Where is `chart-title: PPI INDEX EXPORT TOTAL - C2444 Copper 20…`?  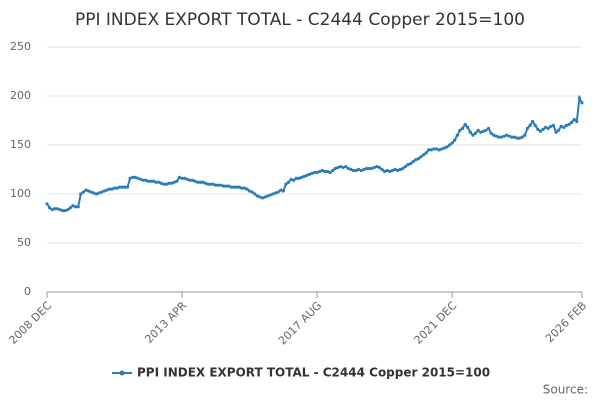
chart-title: PPI INDEX EXPORT TOTAL - C2444 Copper 20… is located at coordinates (300, 20).